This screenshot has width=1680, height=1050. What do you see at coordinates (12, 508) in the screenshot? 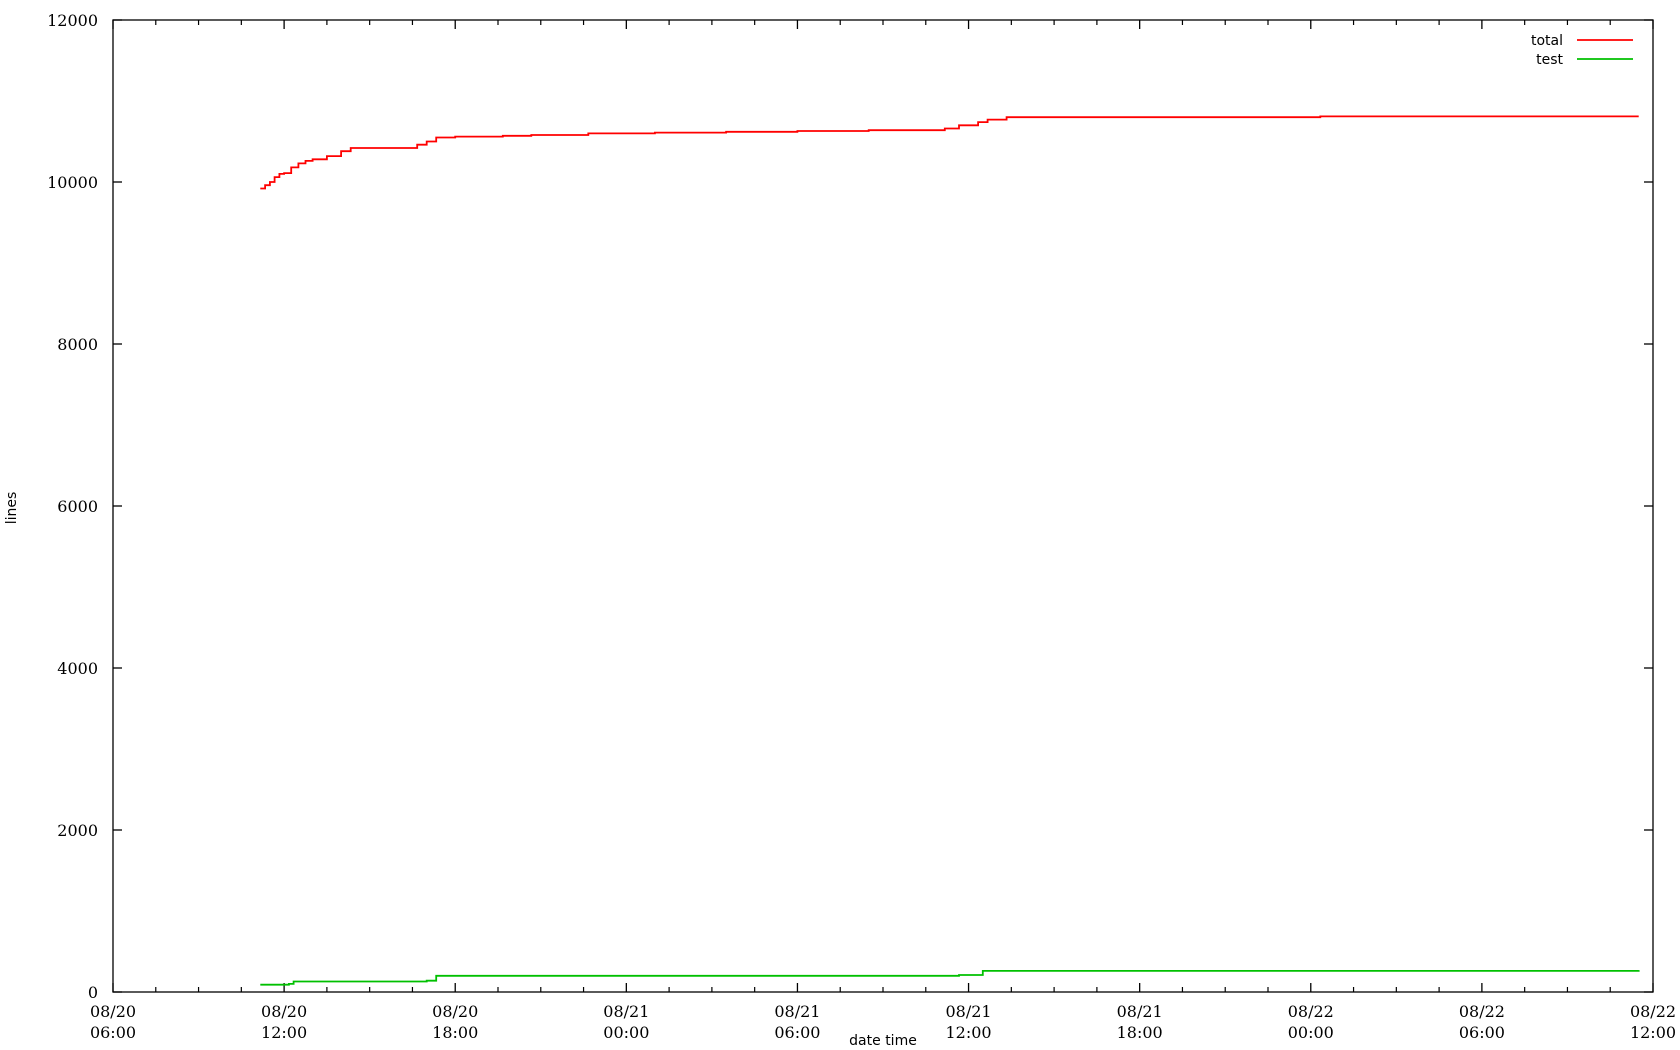
I see `y-axis-title: lines` at bounding box center [12, 508].